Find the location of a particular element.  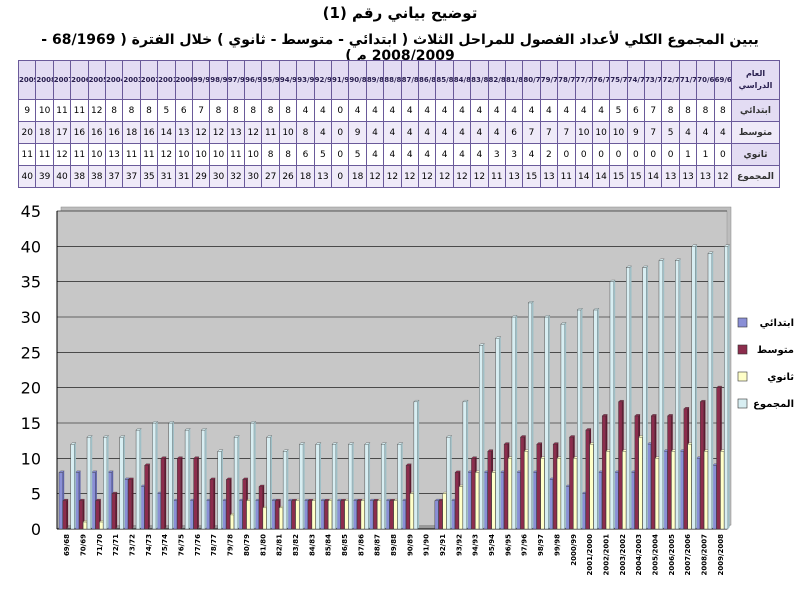

x-tick-label: 2001/2000 is located at coordinates (590, 555).